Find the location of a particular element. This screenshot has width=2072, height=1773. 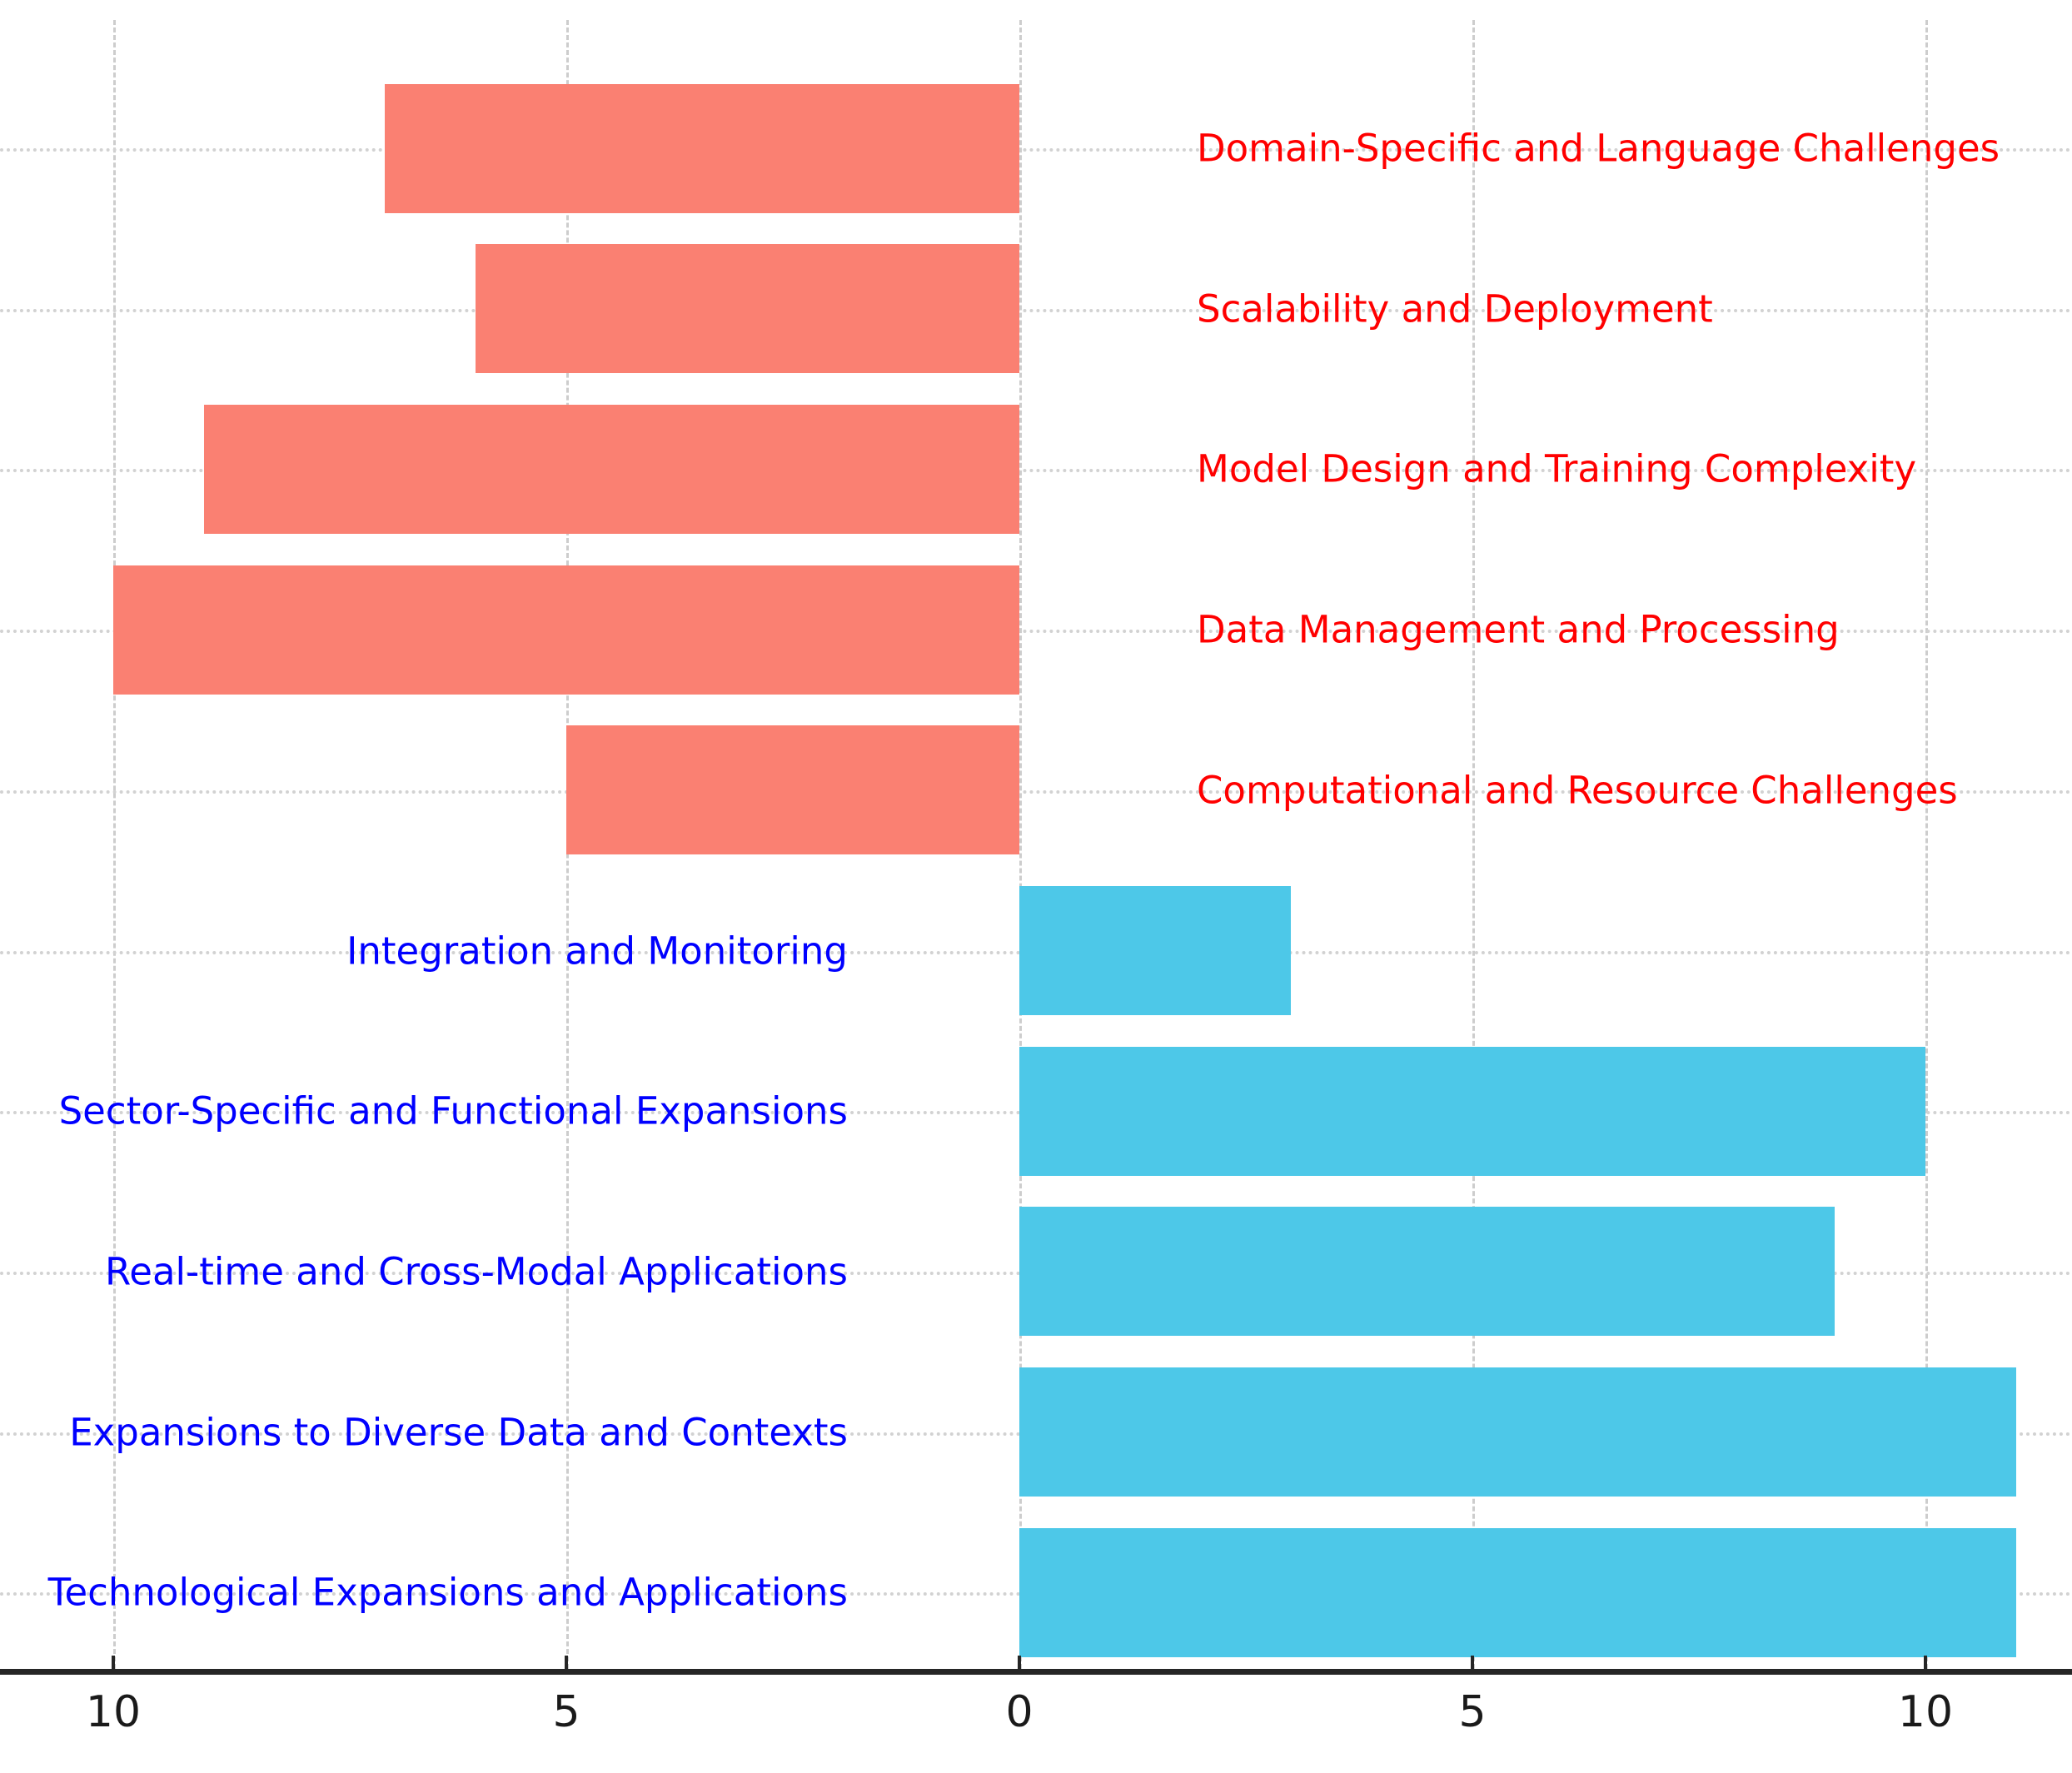

category-label-data-management-and-processing: Data Management and Processing is located at coordinates (1518, 629).